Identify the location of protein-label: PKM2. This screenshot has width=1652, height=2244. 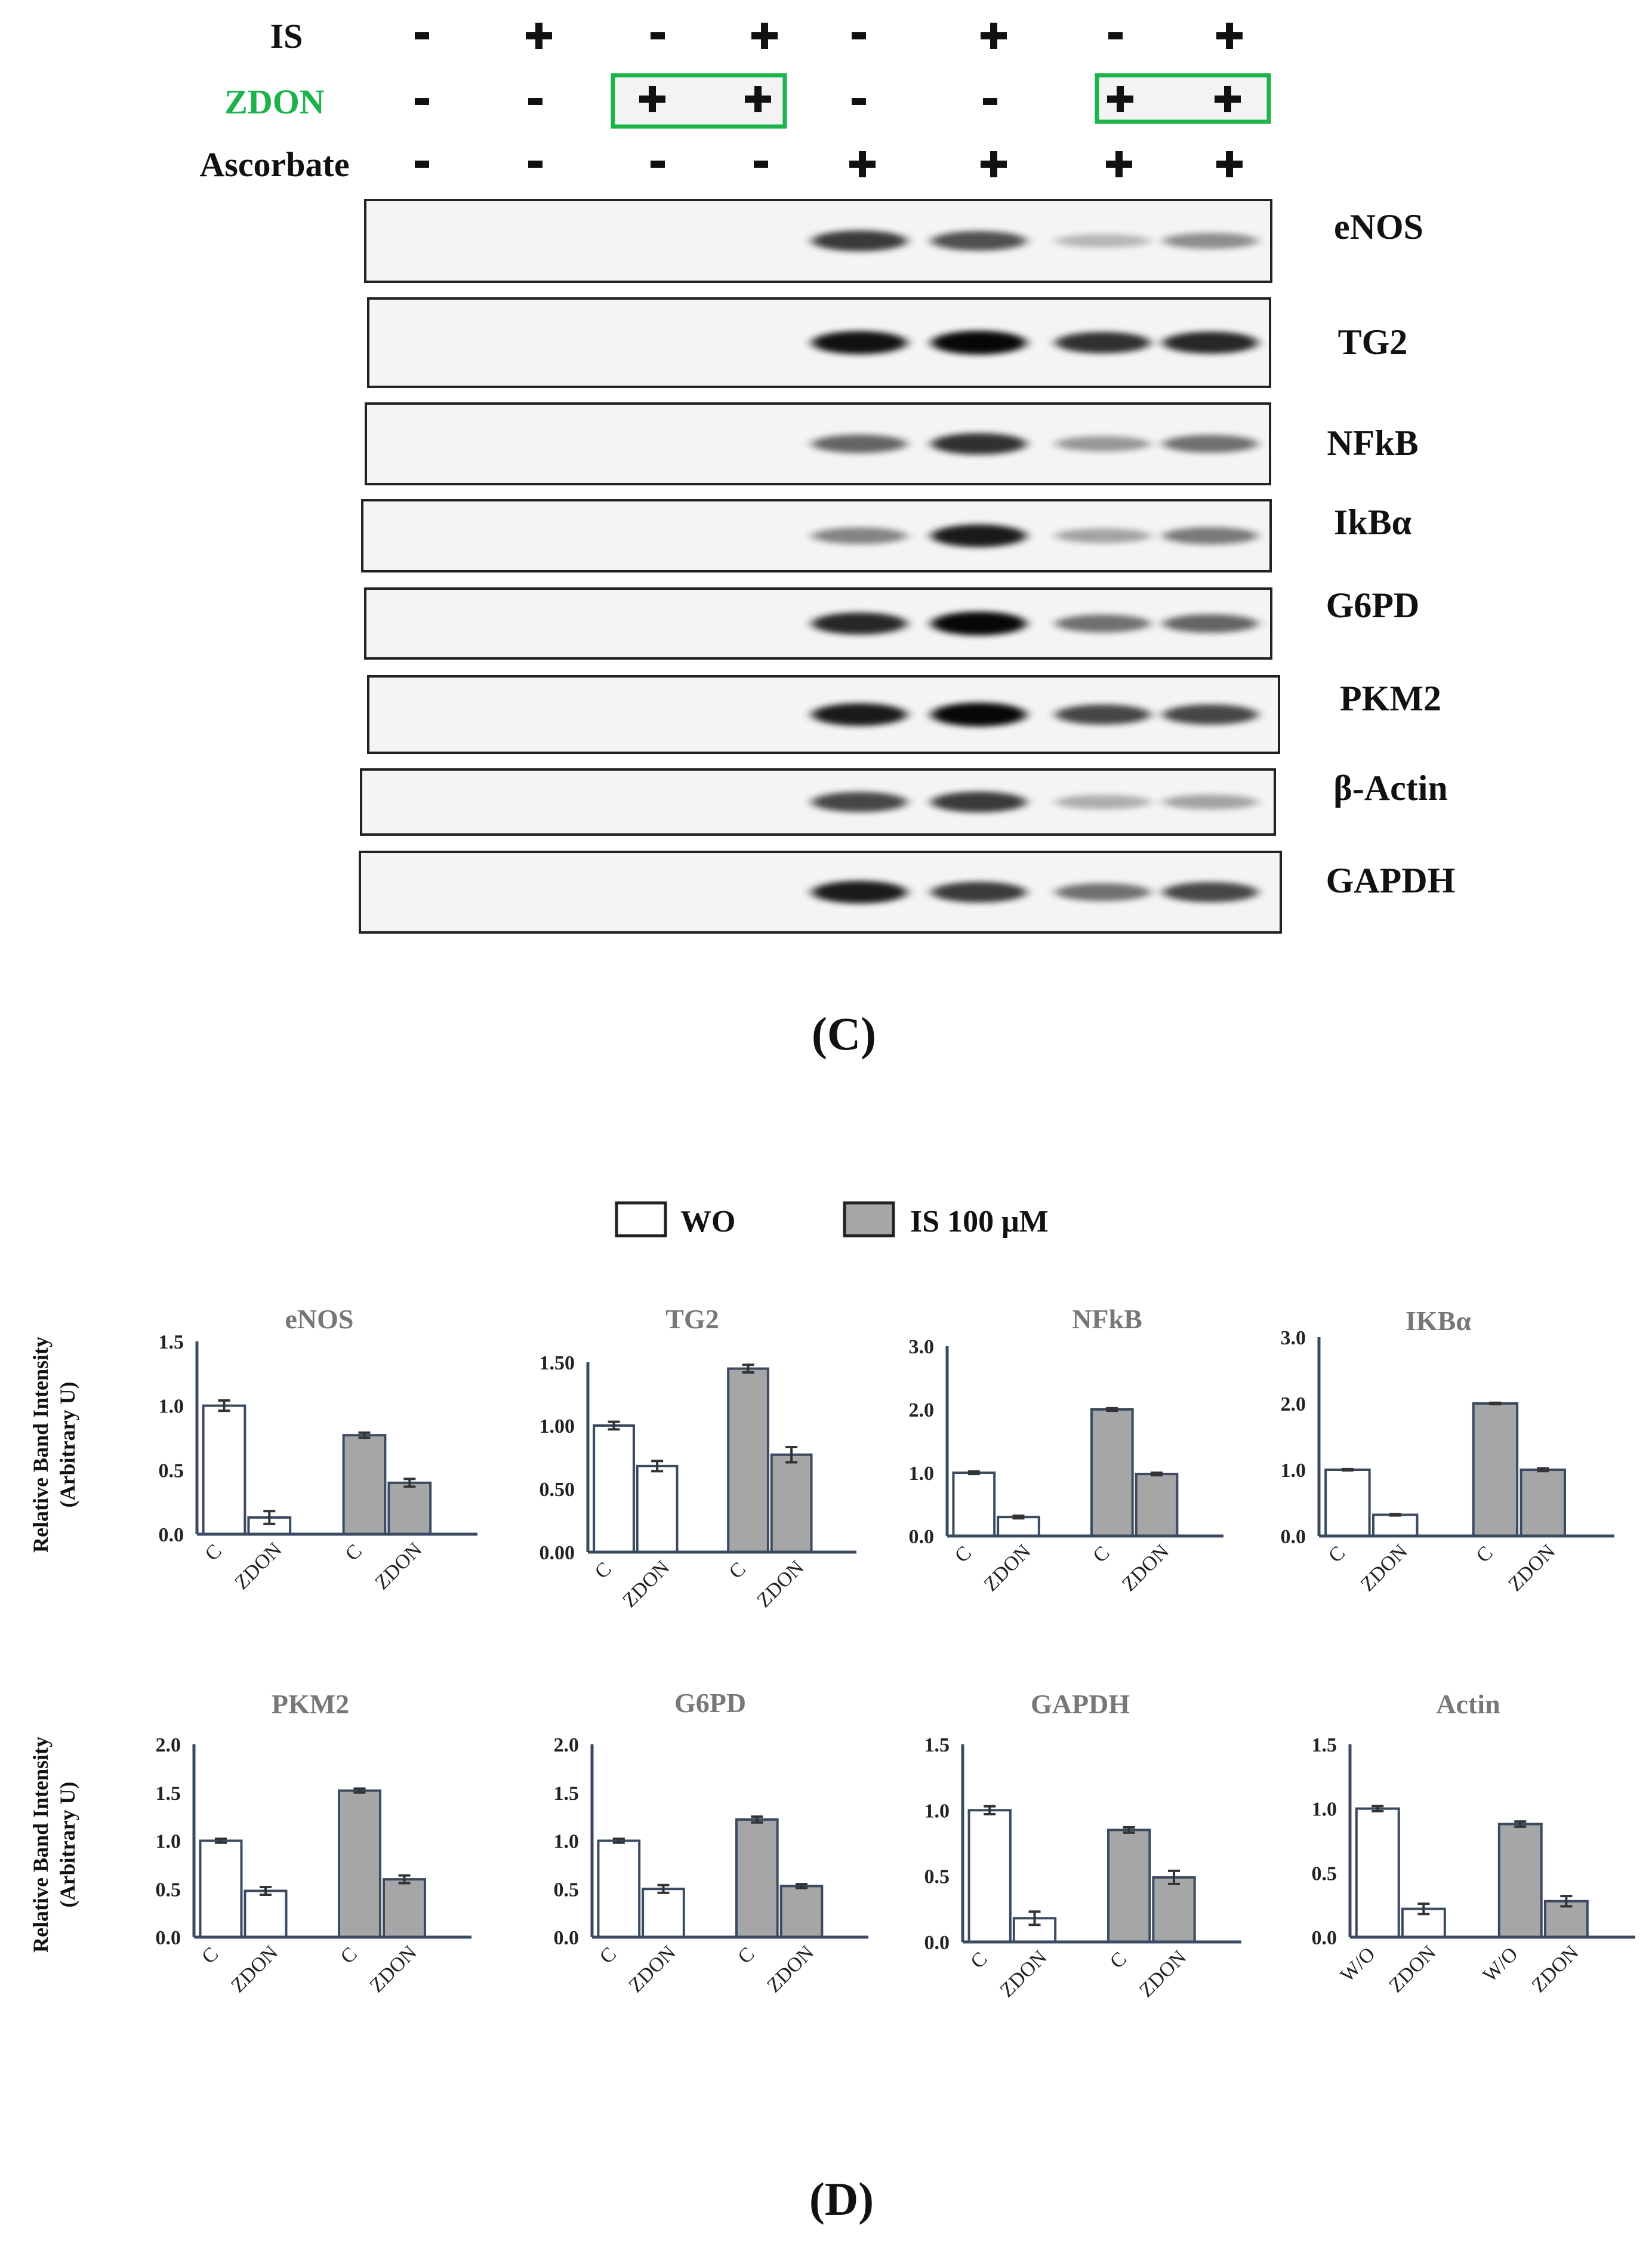
(1390, 698).